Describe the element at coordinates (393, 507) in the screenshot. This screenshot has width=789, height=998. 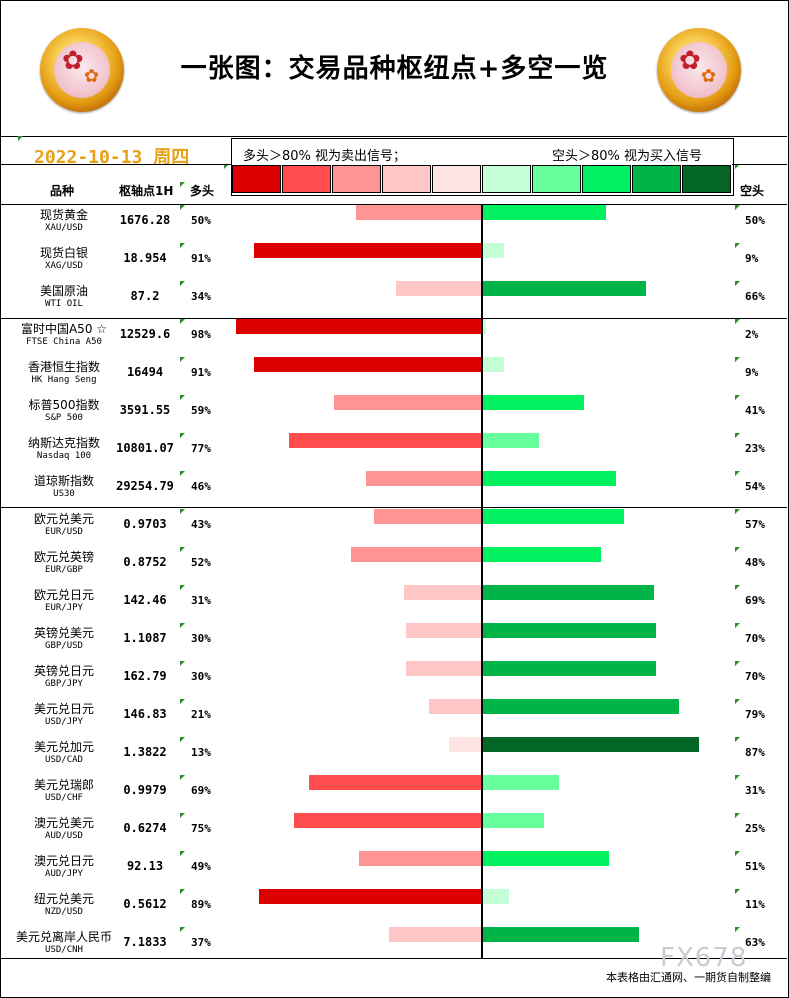
I see `divider-indices` at that location.